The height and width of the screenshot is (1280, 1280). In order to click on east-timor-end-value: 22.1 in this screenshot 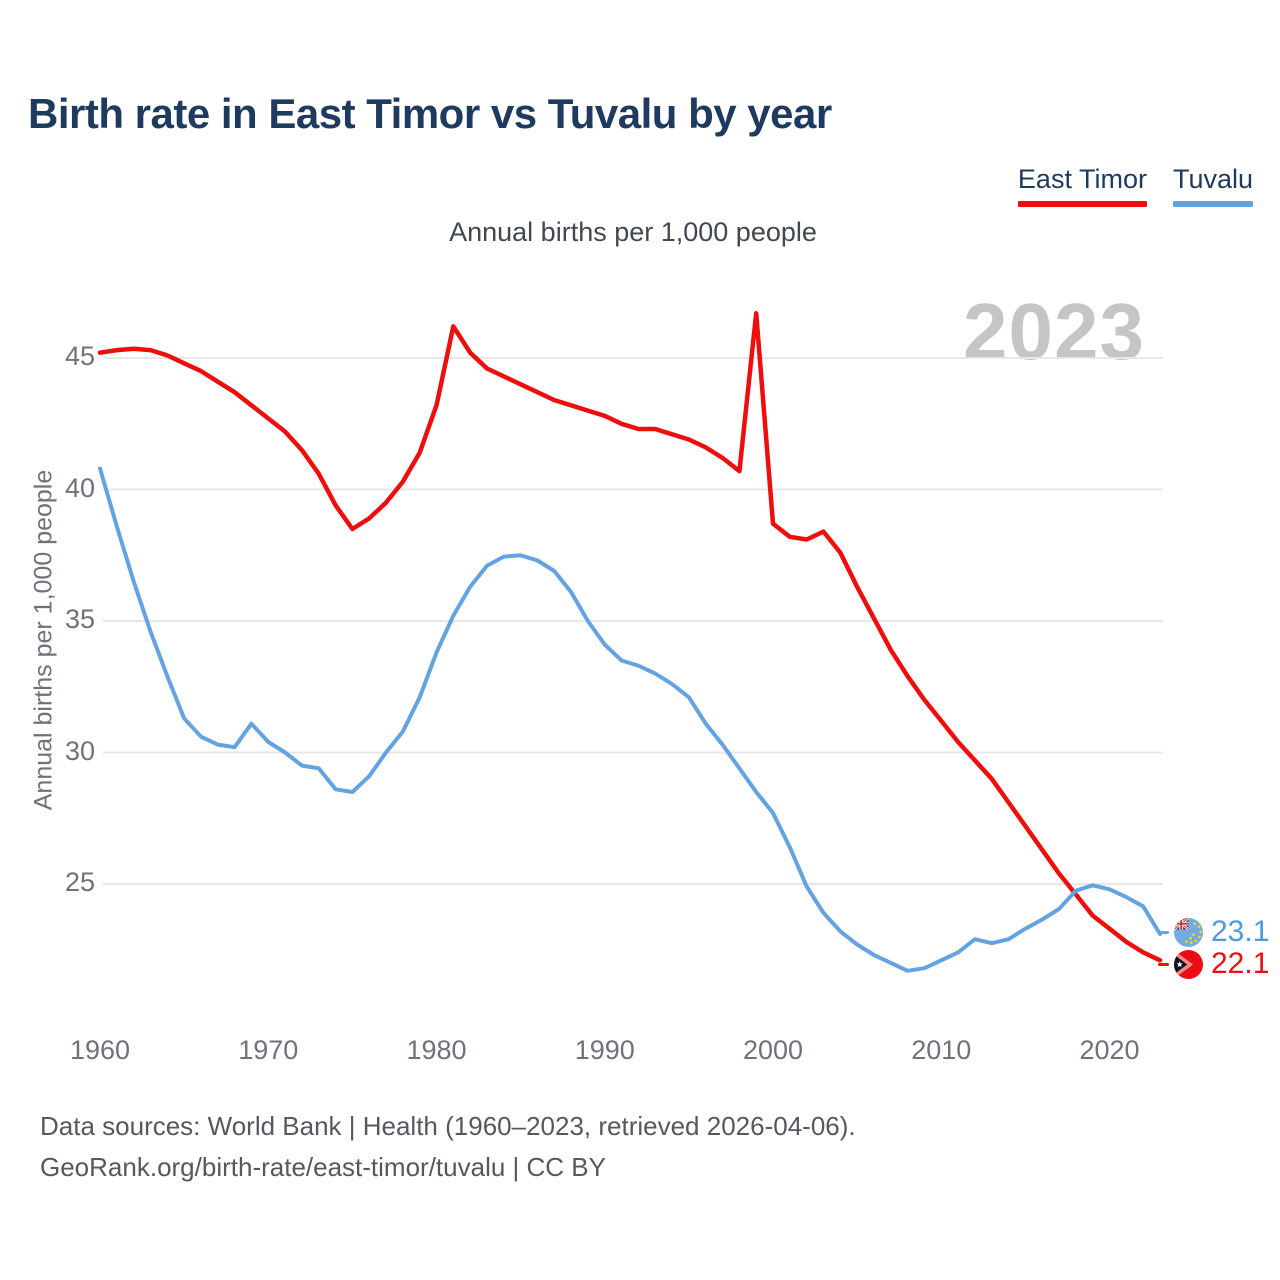, I will do `click(1240, 963)`.